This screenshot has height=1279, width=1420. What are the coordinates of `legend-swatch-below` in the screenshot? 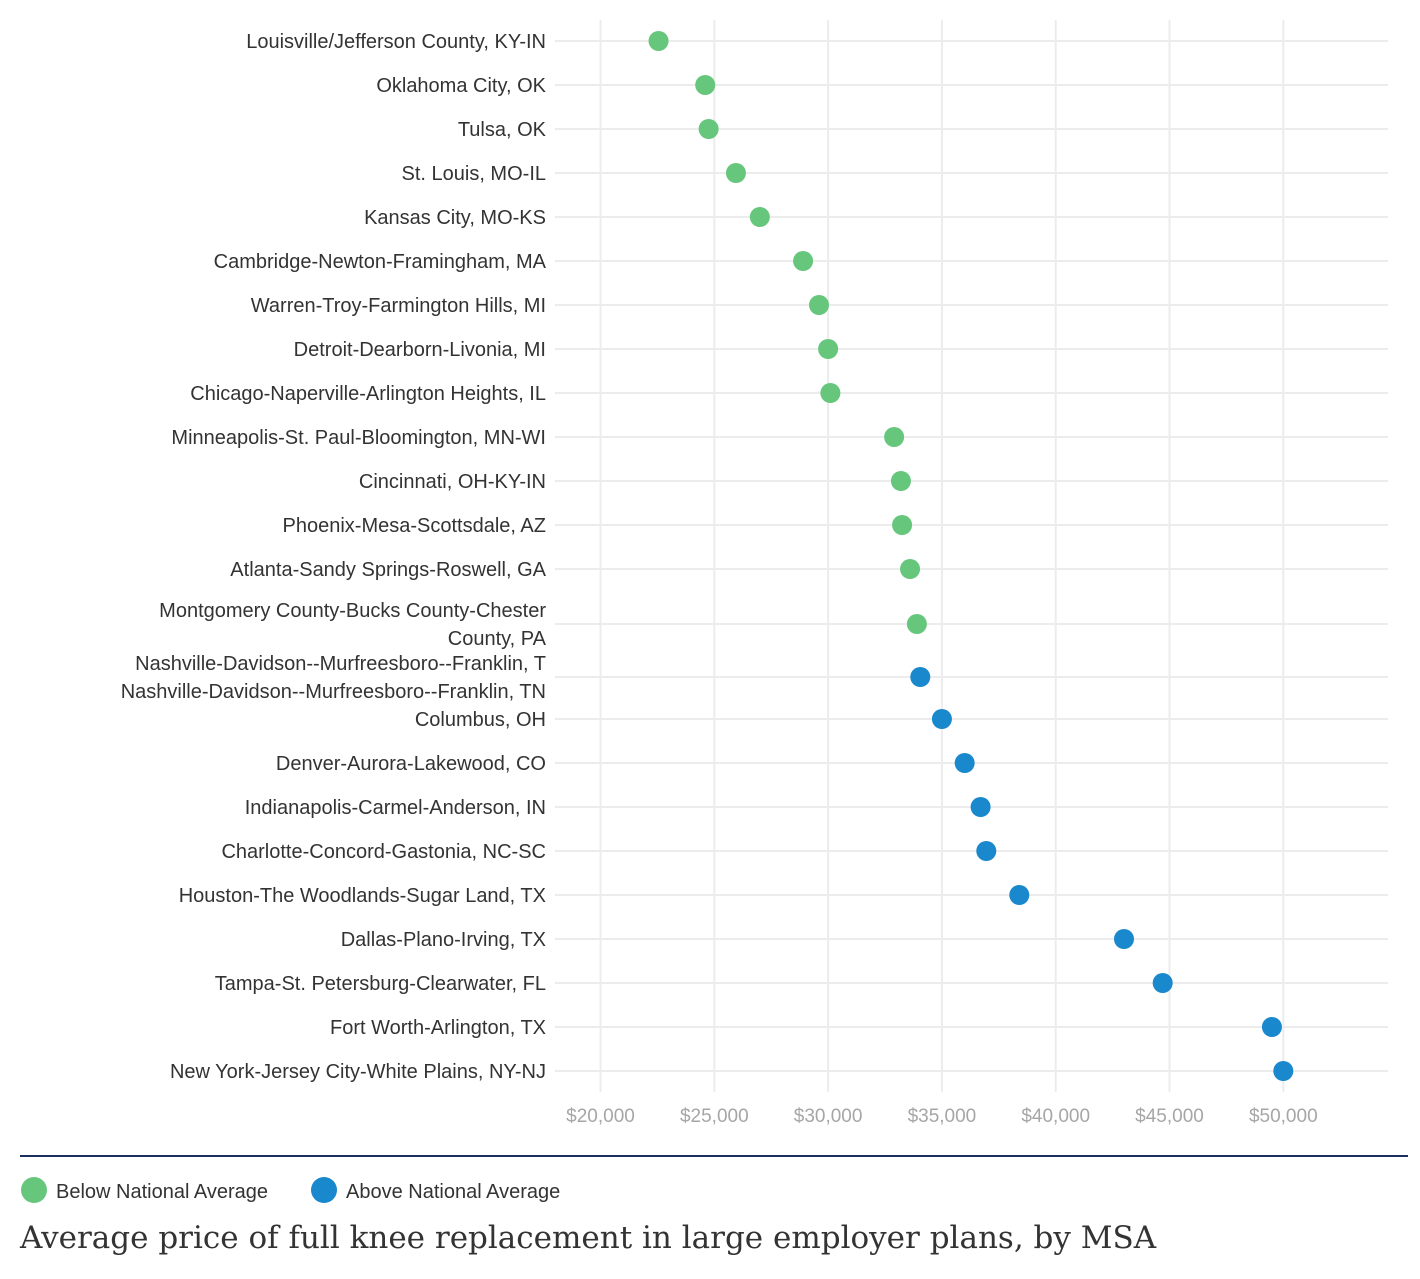 It's located at (34, 1190).